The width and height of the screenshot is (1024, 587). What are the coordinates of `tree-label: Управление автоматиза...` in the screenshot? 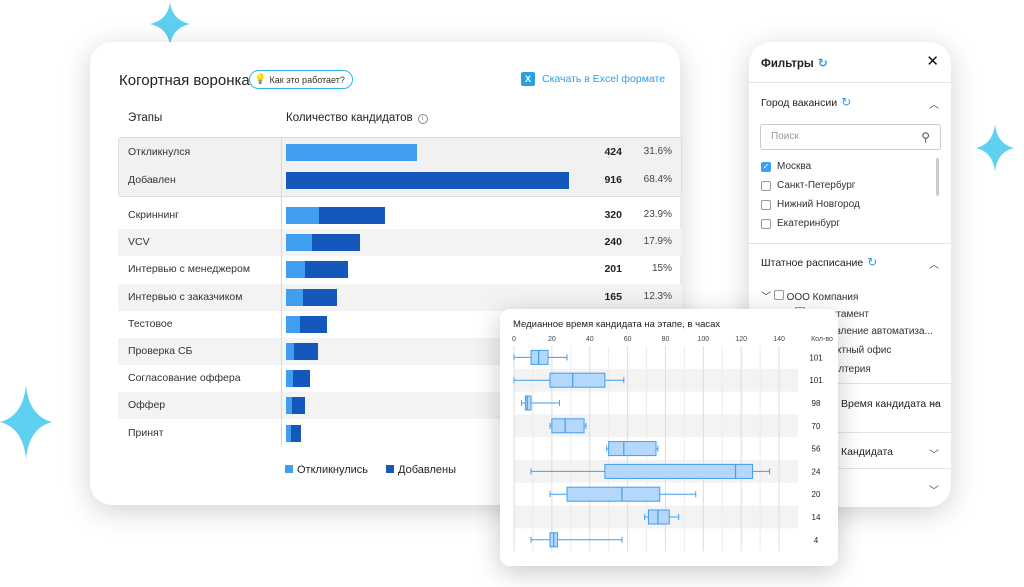 It's located at (873, 331).